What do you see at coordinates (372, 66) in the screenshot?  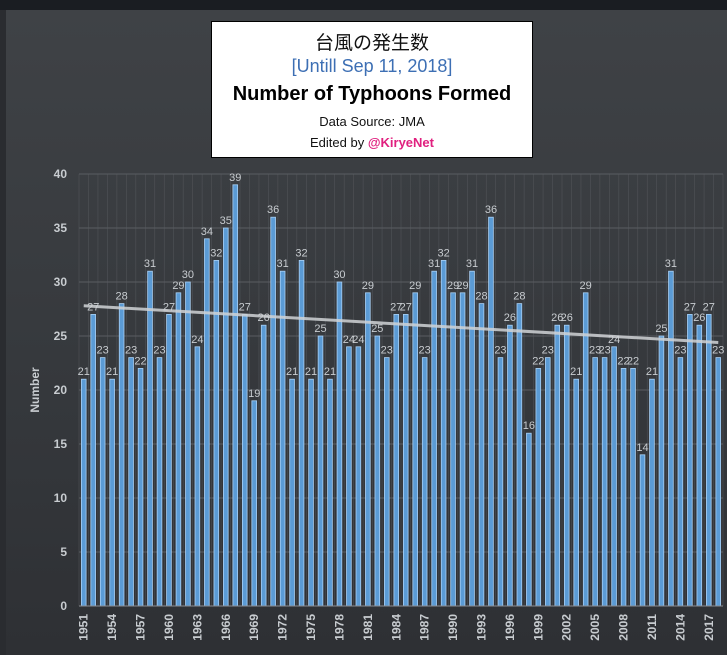 I see `chart-subtitle: [Untill Sep 11, 2018]` at bounding box center [372, 66].